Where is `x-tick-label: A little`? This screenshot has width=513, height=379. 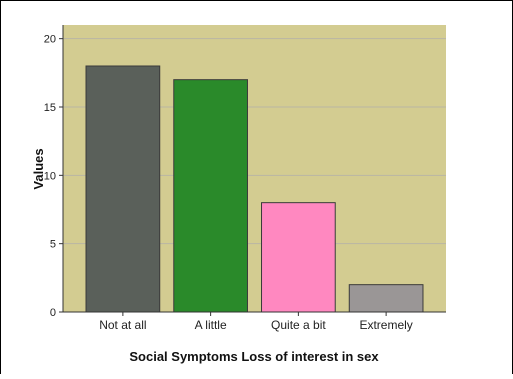 x-tick-label: A little is located at coordinates (211, 325).